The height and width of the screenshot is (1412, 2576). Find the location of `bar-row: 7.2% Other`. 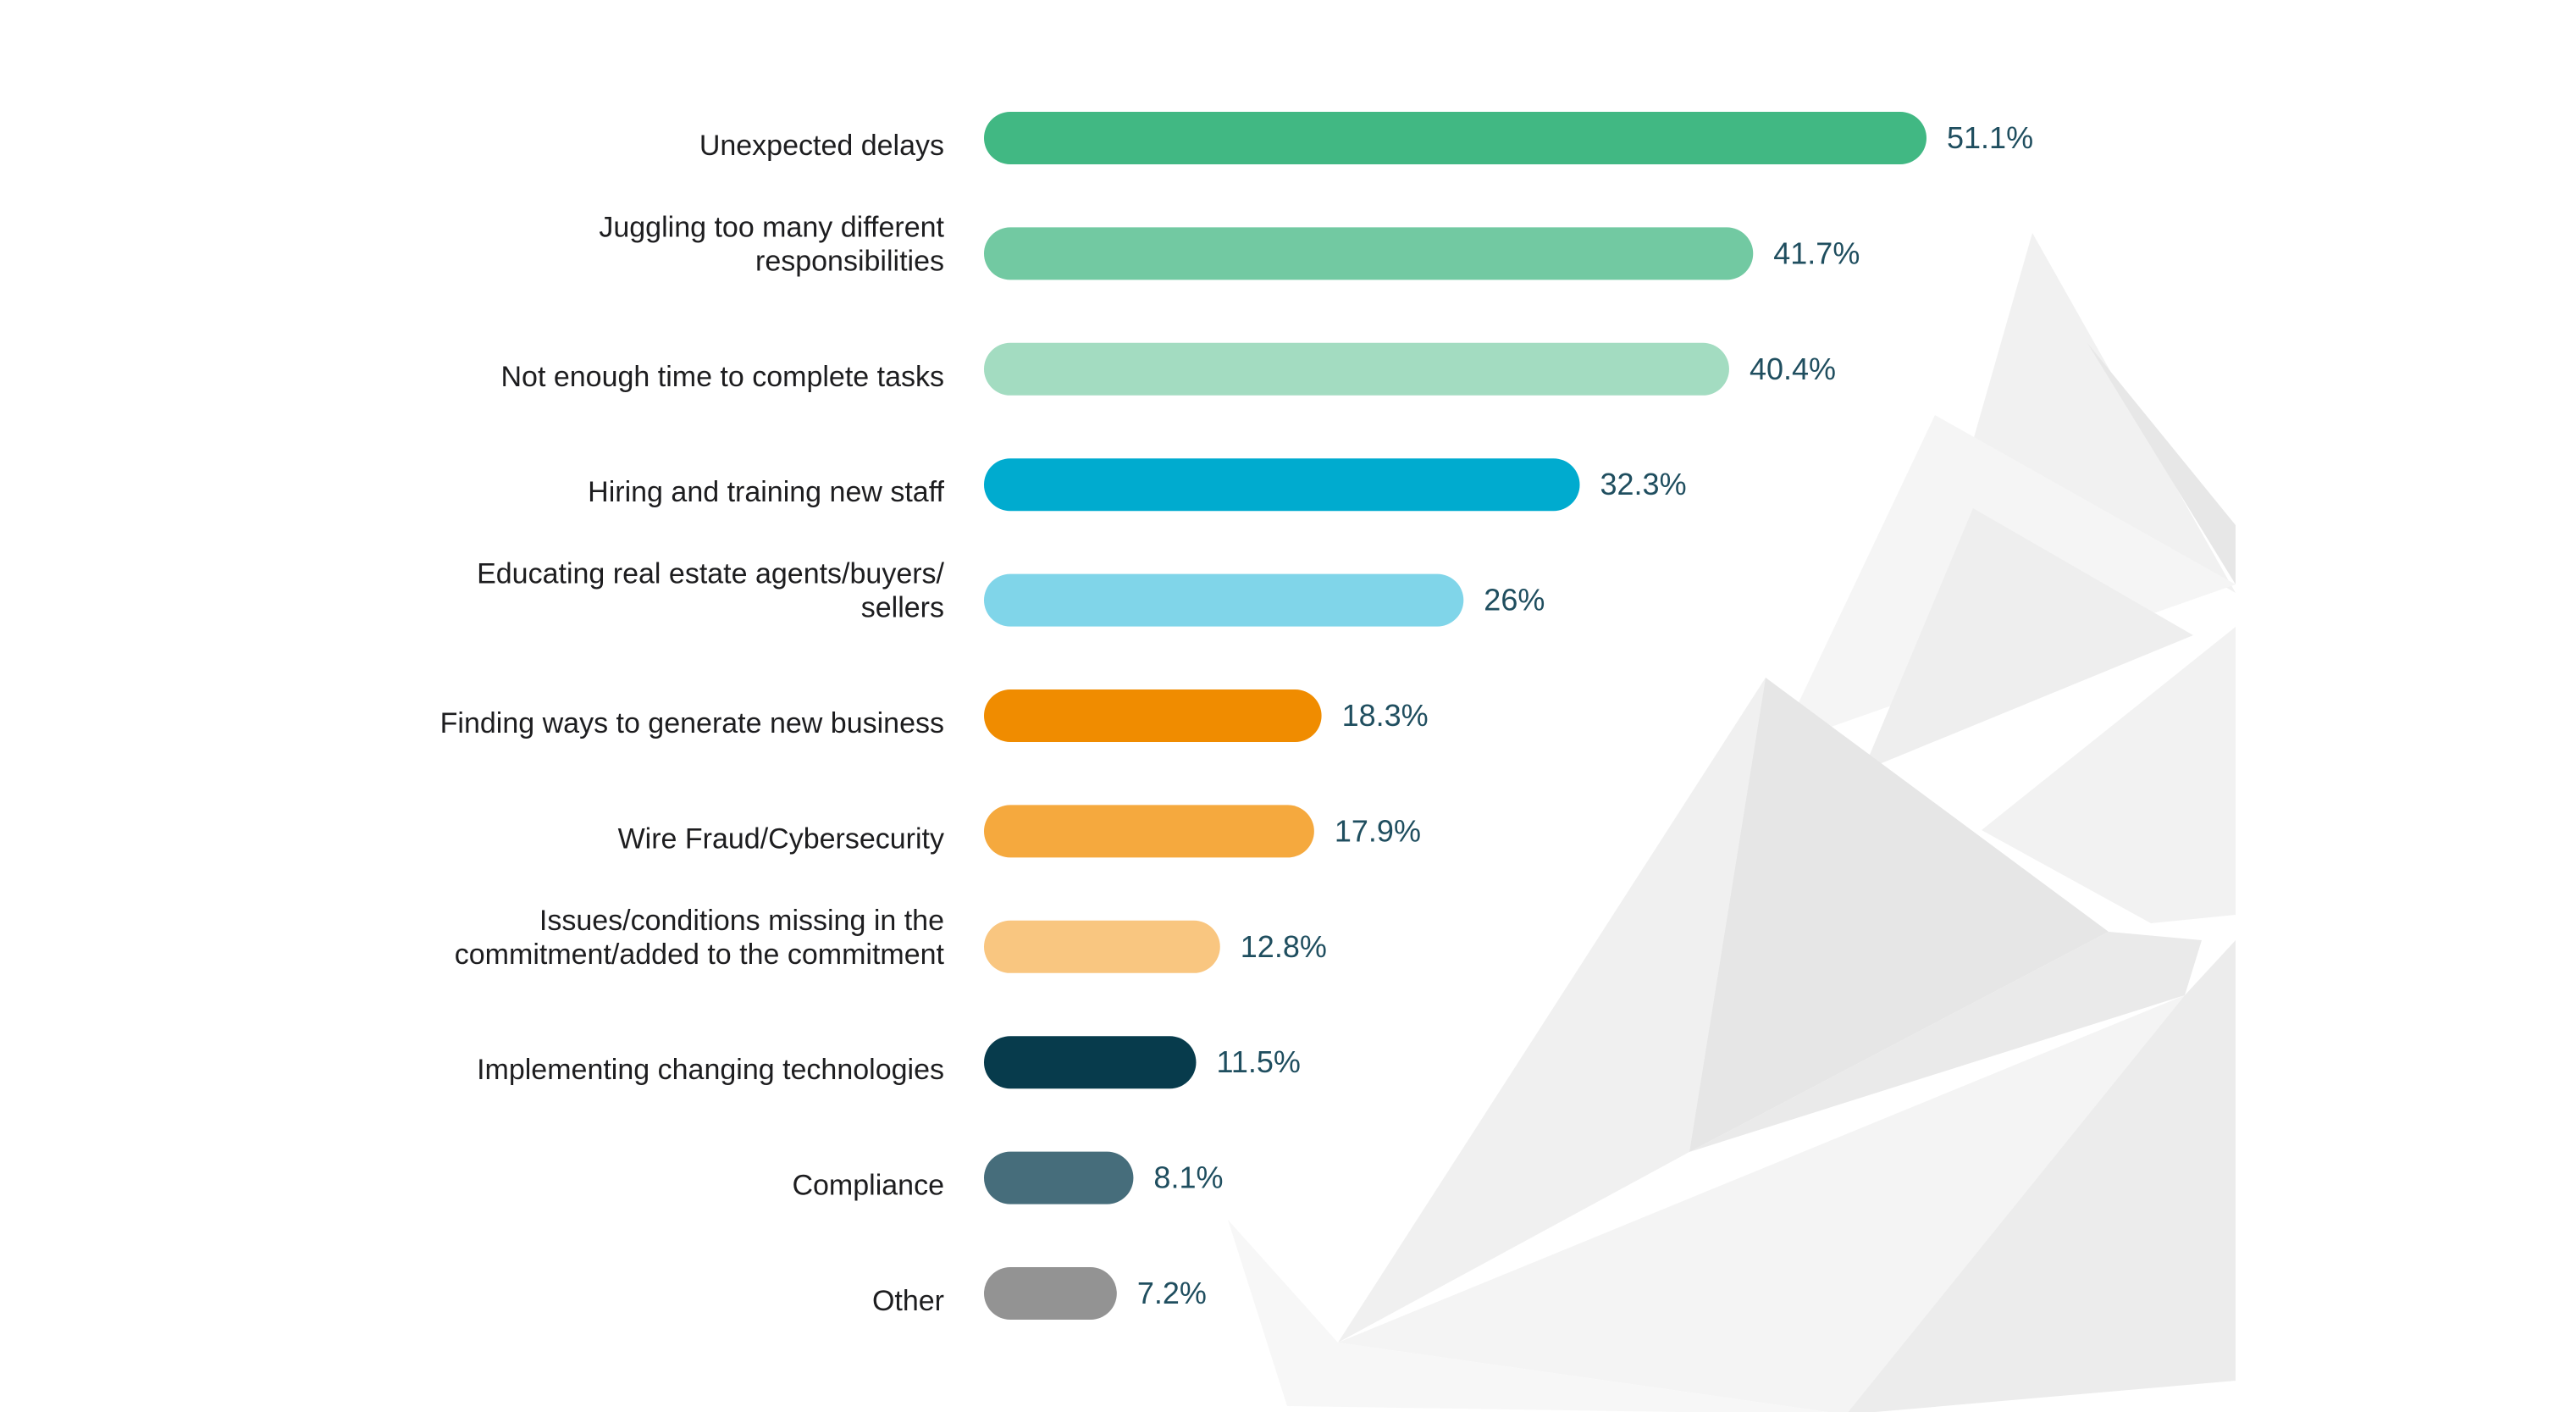

bar-row: 7.2% Other is located at coordinates (1039, 1293).